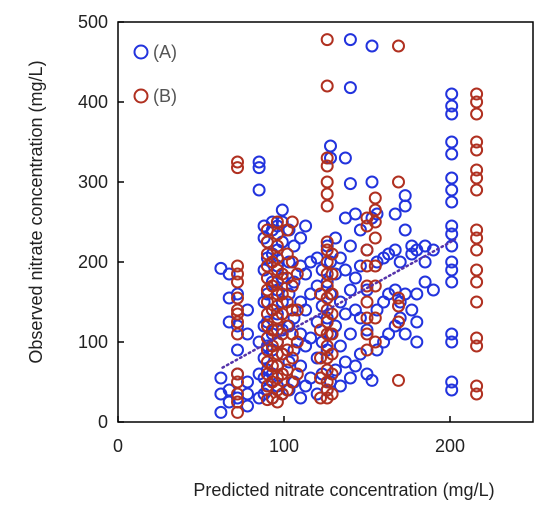 Image resolution: width=550 pixels, height=513 pixels. I want to click on y-tick-label: 100, so click(93, 342).